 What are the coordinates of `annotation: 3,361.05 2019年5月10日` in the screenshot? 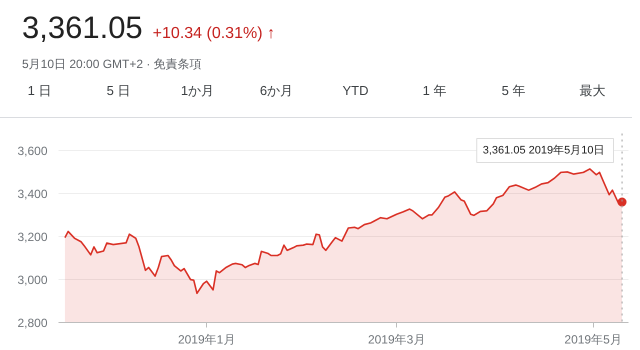 It's located at (543, 150).